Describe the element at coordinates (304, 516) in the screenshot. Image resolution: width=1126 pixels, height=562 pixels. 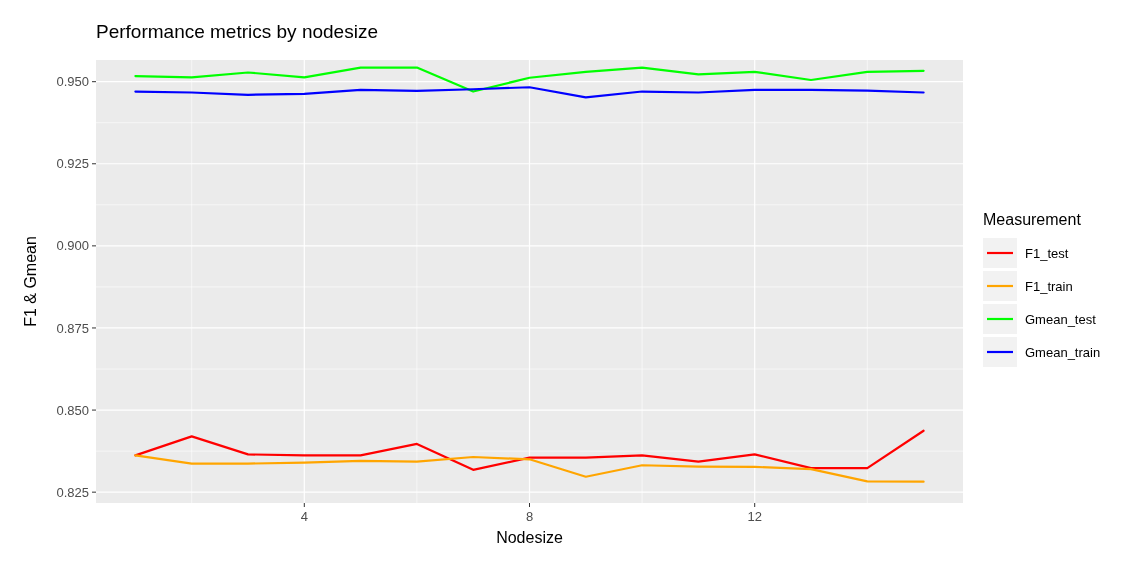
I see `x-tick-label: 4` at that location.